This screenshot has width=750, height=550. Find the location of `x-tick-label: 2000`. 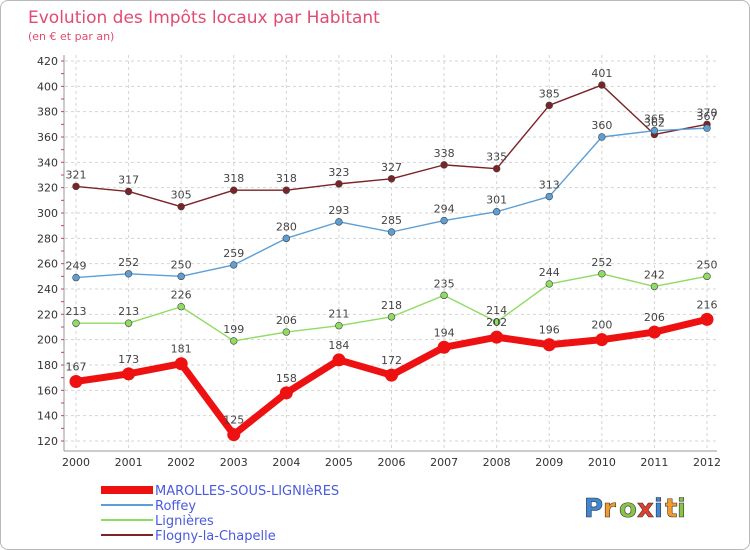

x-tick-label: 2000 is located at coordinates (76, 462).